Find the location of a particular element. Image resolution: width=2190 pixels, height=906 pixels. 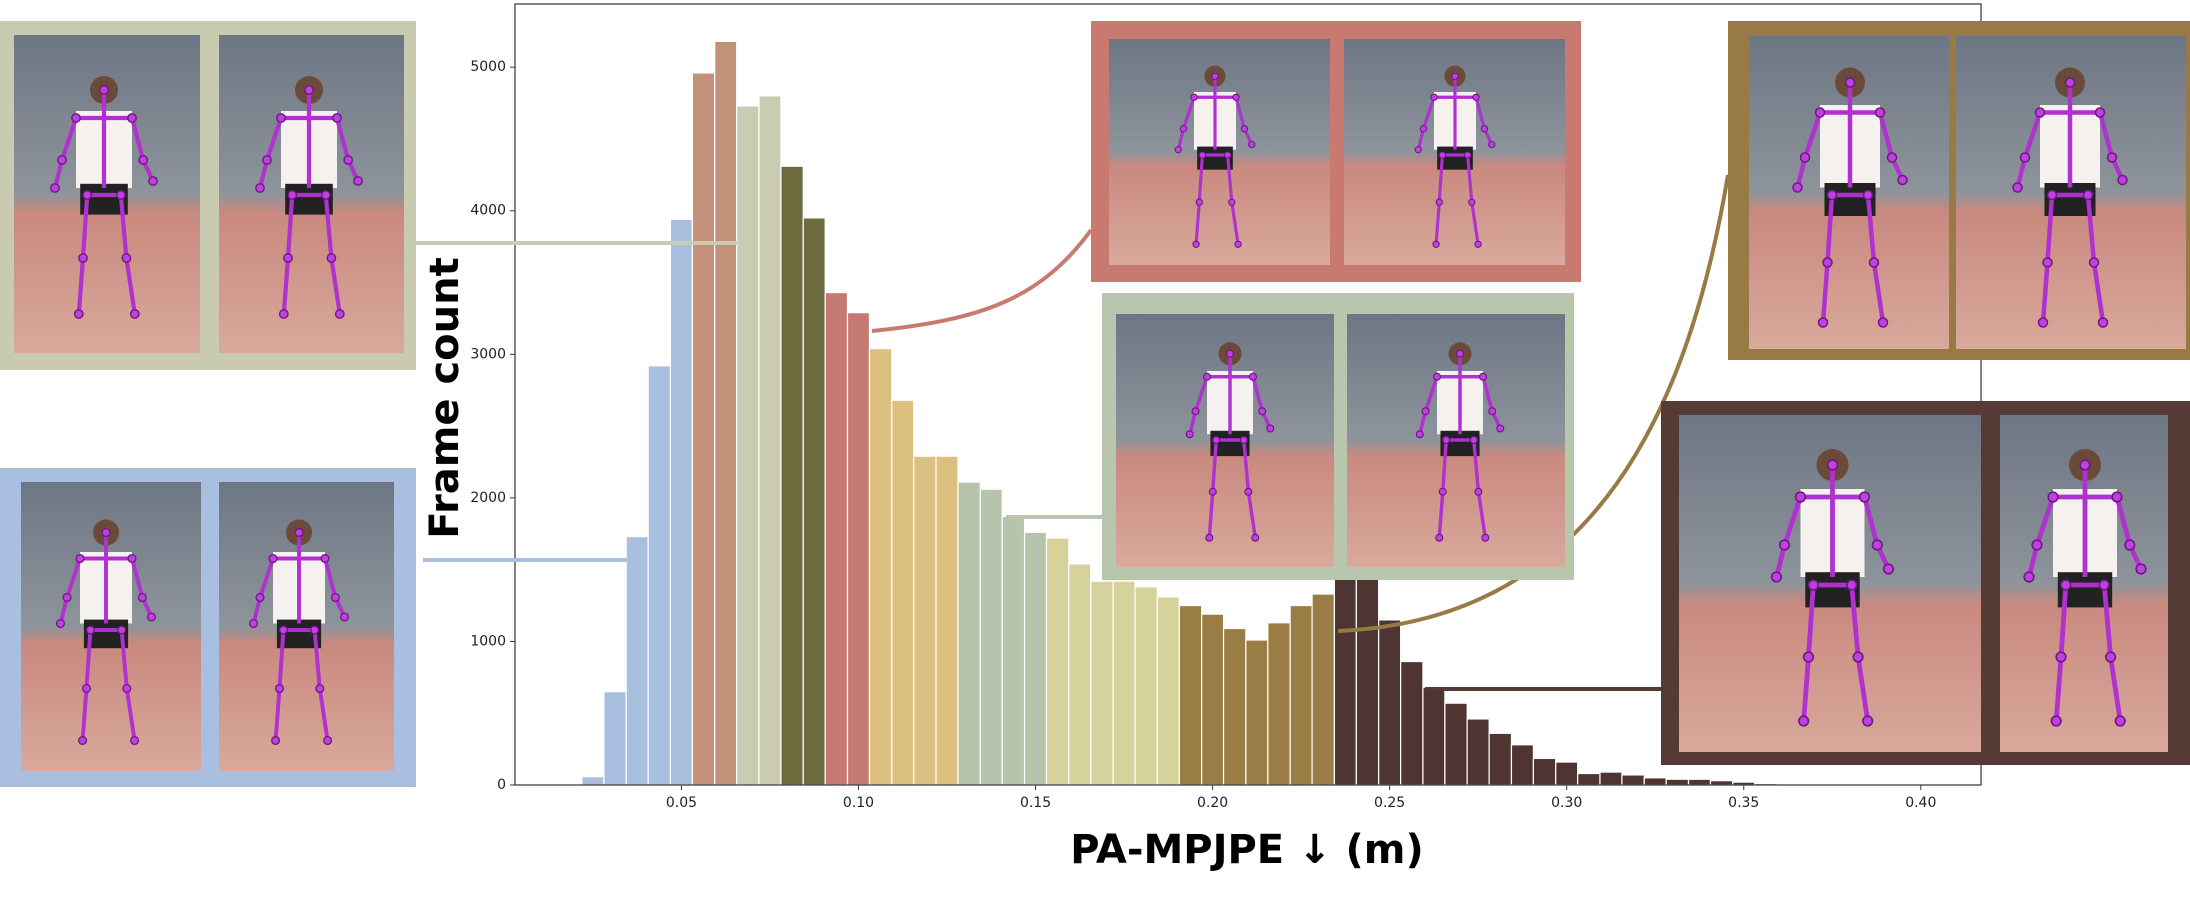

x-axis-label: PA-MPJPE ↓ (m) is located at coordinates (1246, 850).